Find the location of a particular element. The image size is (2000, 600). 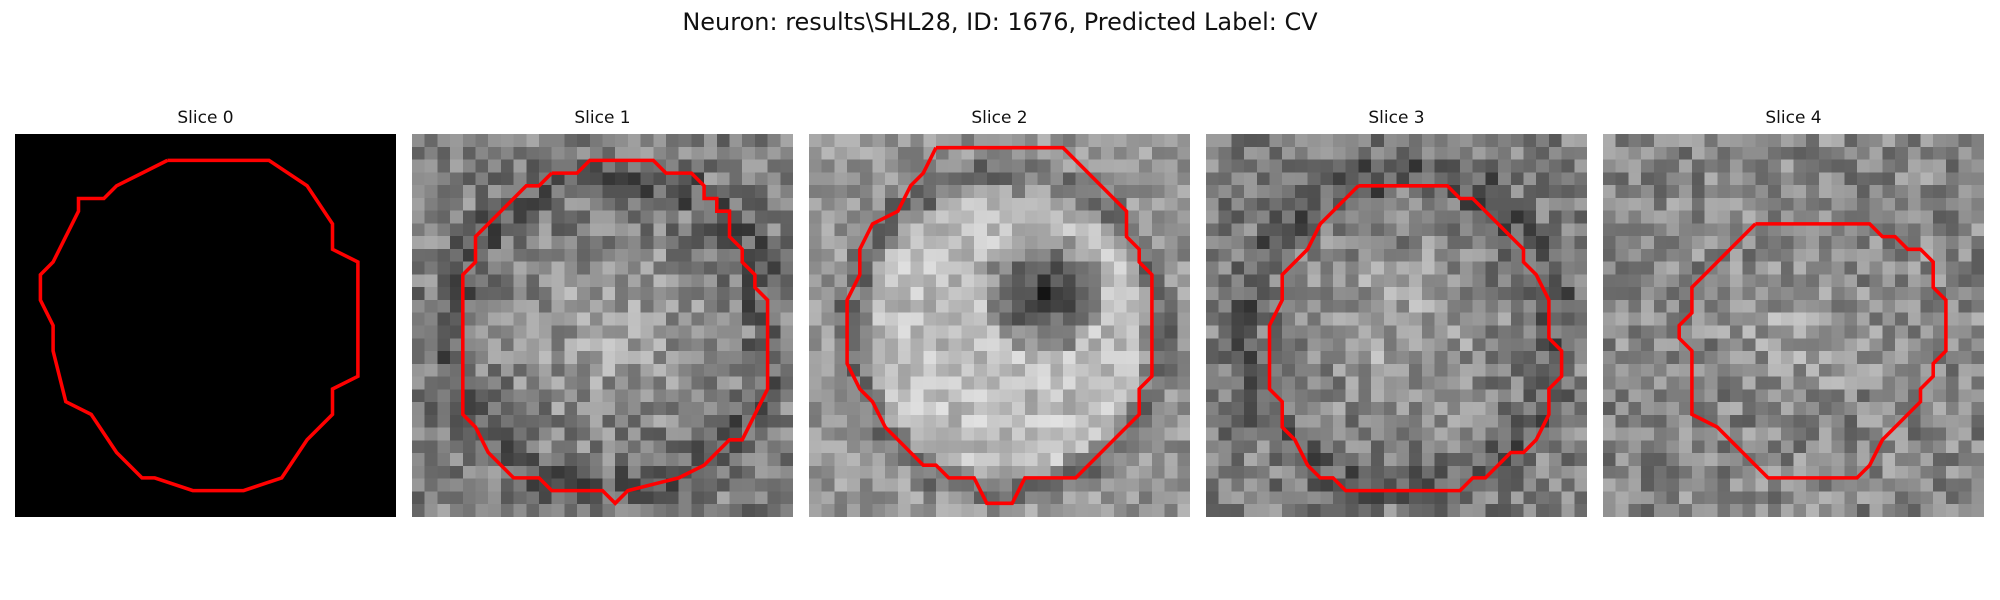

slice-title-2: Slice 2 is located at coordinates (999, 118).